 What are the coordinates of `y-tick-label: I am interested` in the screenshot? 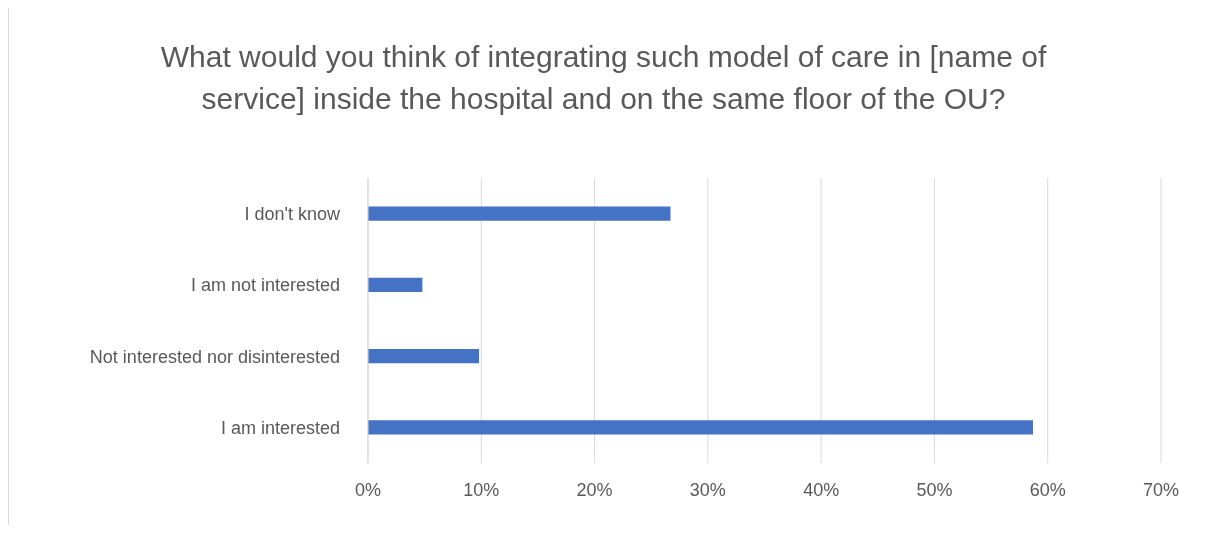 It's located at (280, 427).